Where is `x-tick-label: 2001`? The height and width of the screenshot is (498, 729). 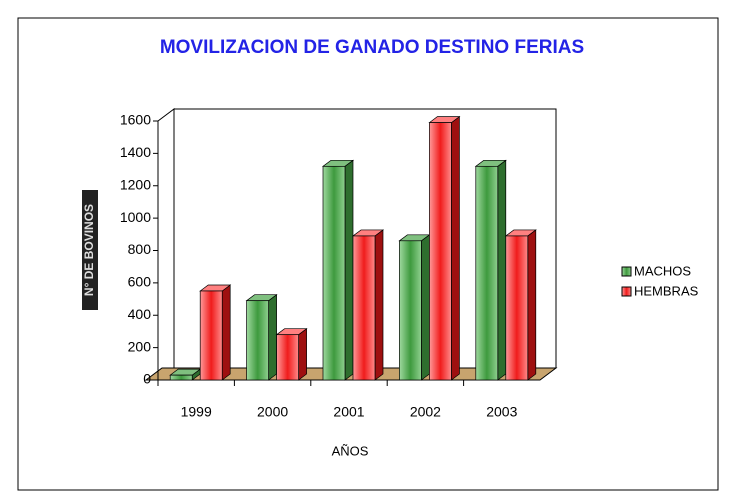 x-tick-label: 2001 is located at coordinates (348, 412).